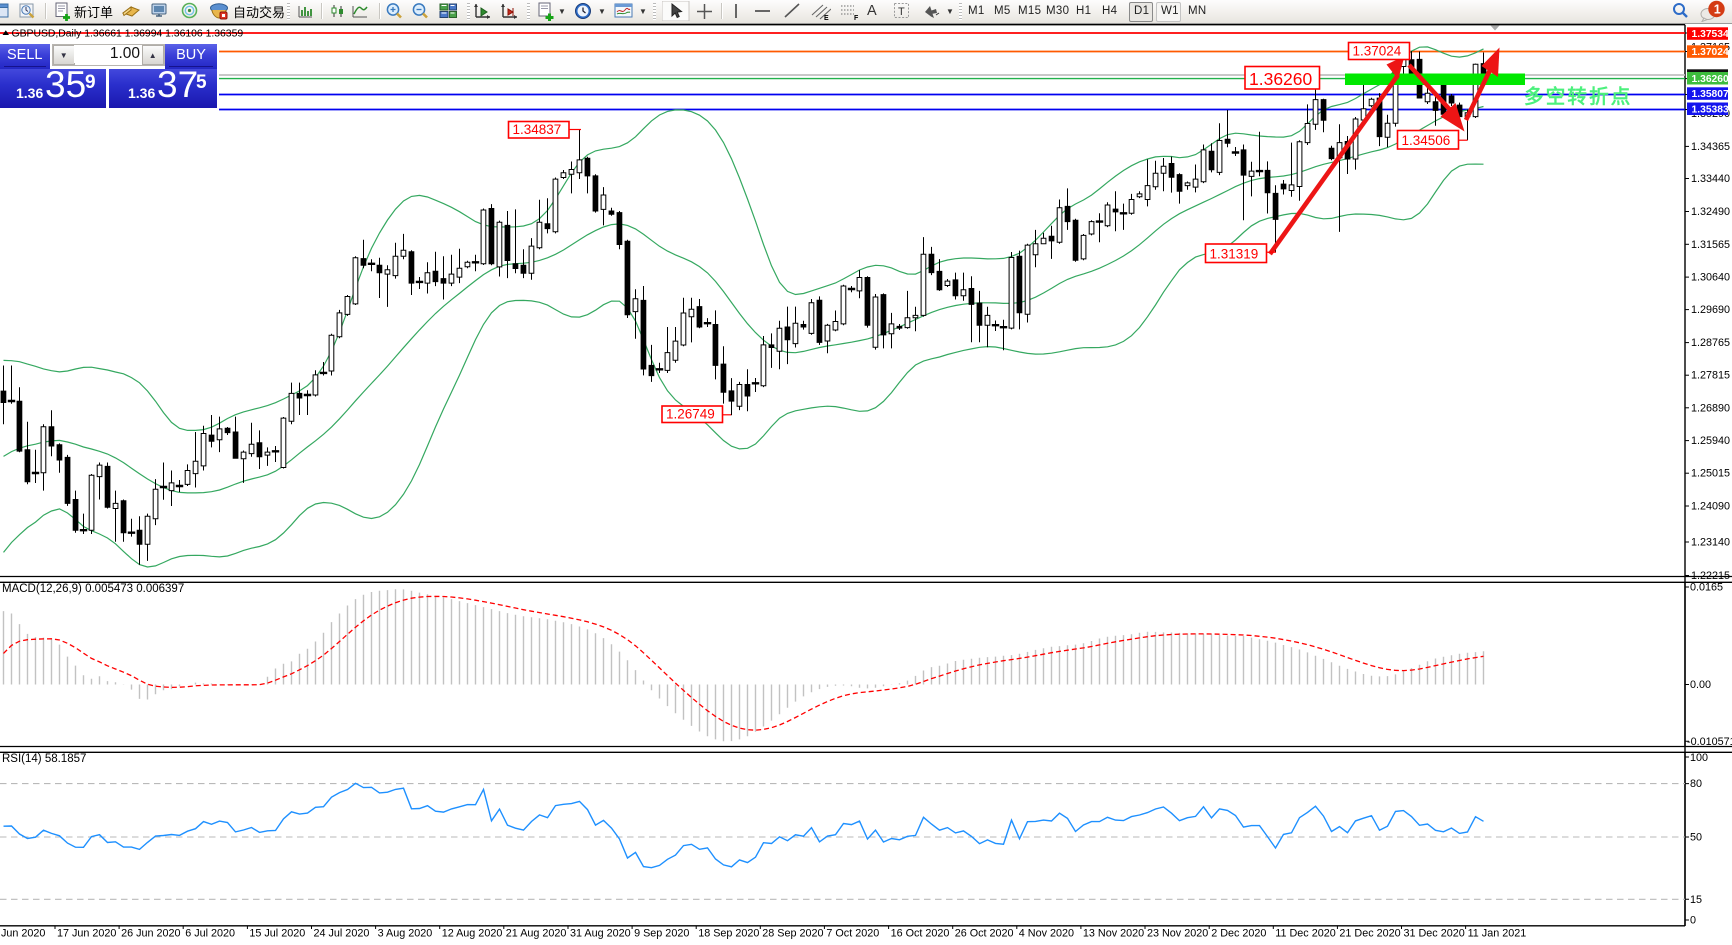 This screenshot has width=1732, height=945. What do you see at coordinates (1497, 934) in the screenshot?
I see `svg-text: 11 Jan 2021` at bounding box center [1497, 934].